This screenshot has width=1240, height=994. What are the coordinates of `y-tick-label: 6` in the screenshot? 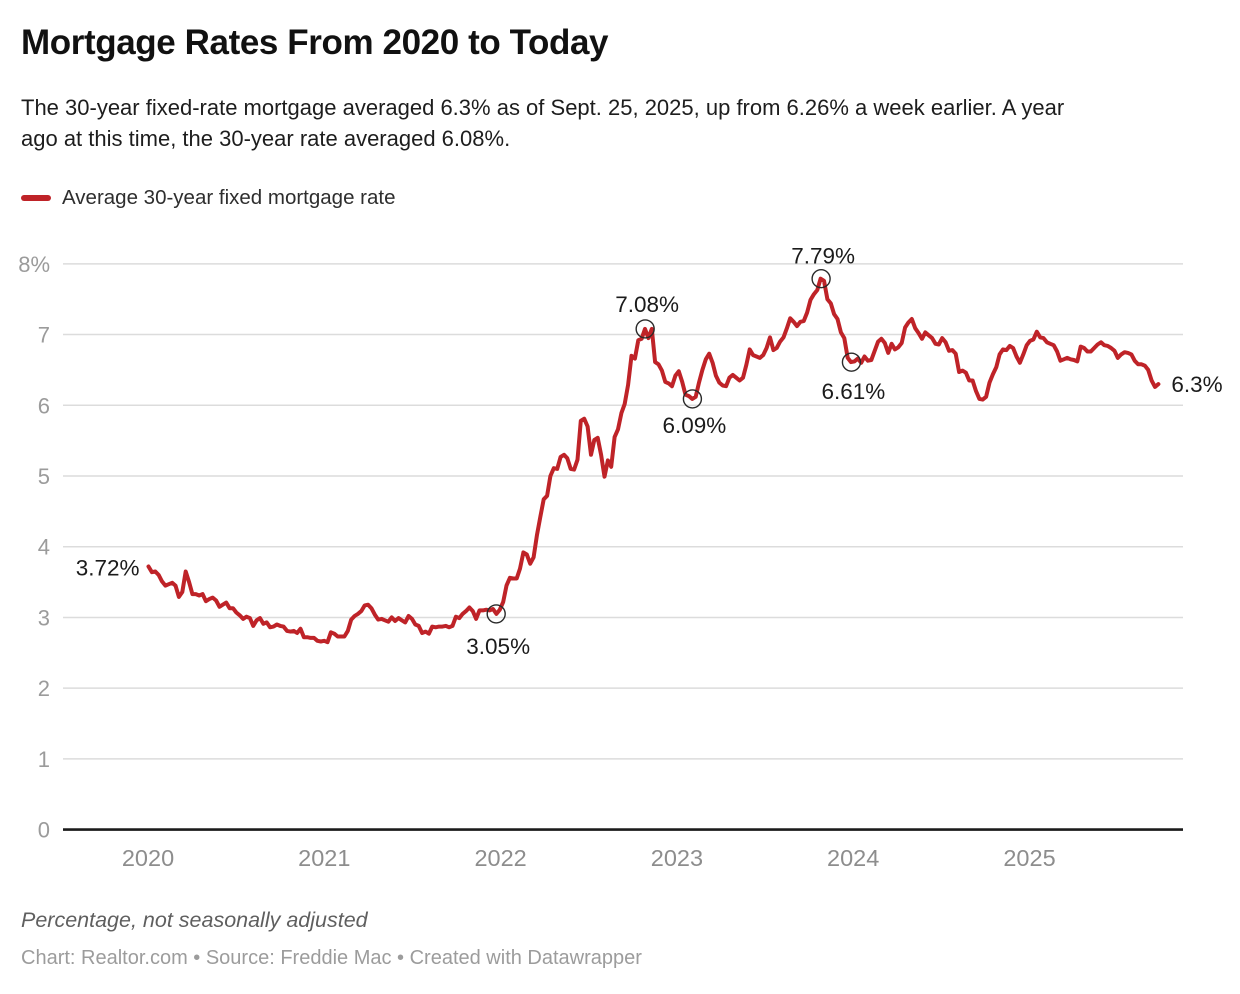 It's located at (44, 405).